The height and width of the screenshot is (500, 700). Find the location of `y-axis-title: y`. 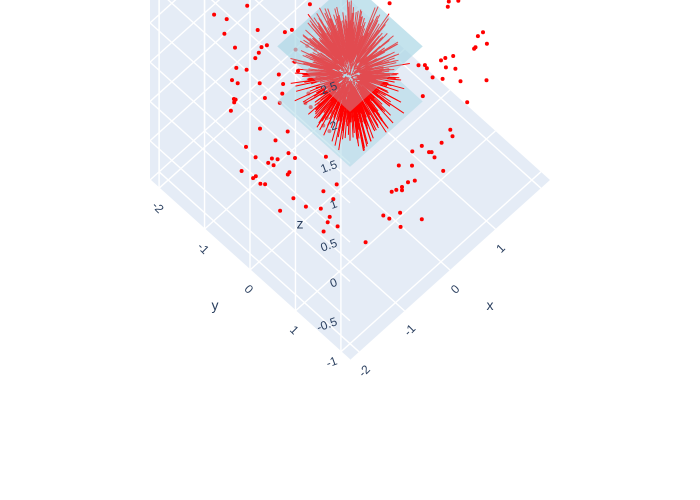

y-axis-title: y is located at coordinates (215, 305).